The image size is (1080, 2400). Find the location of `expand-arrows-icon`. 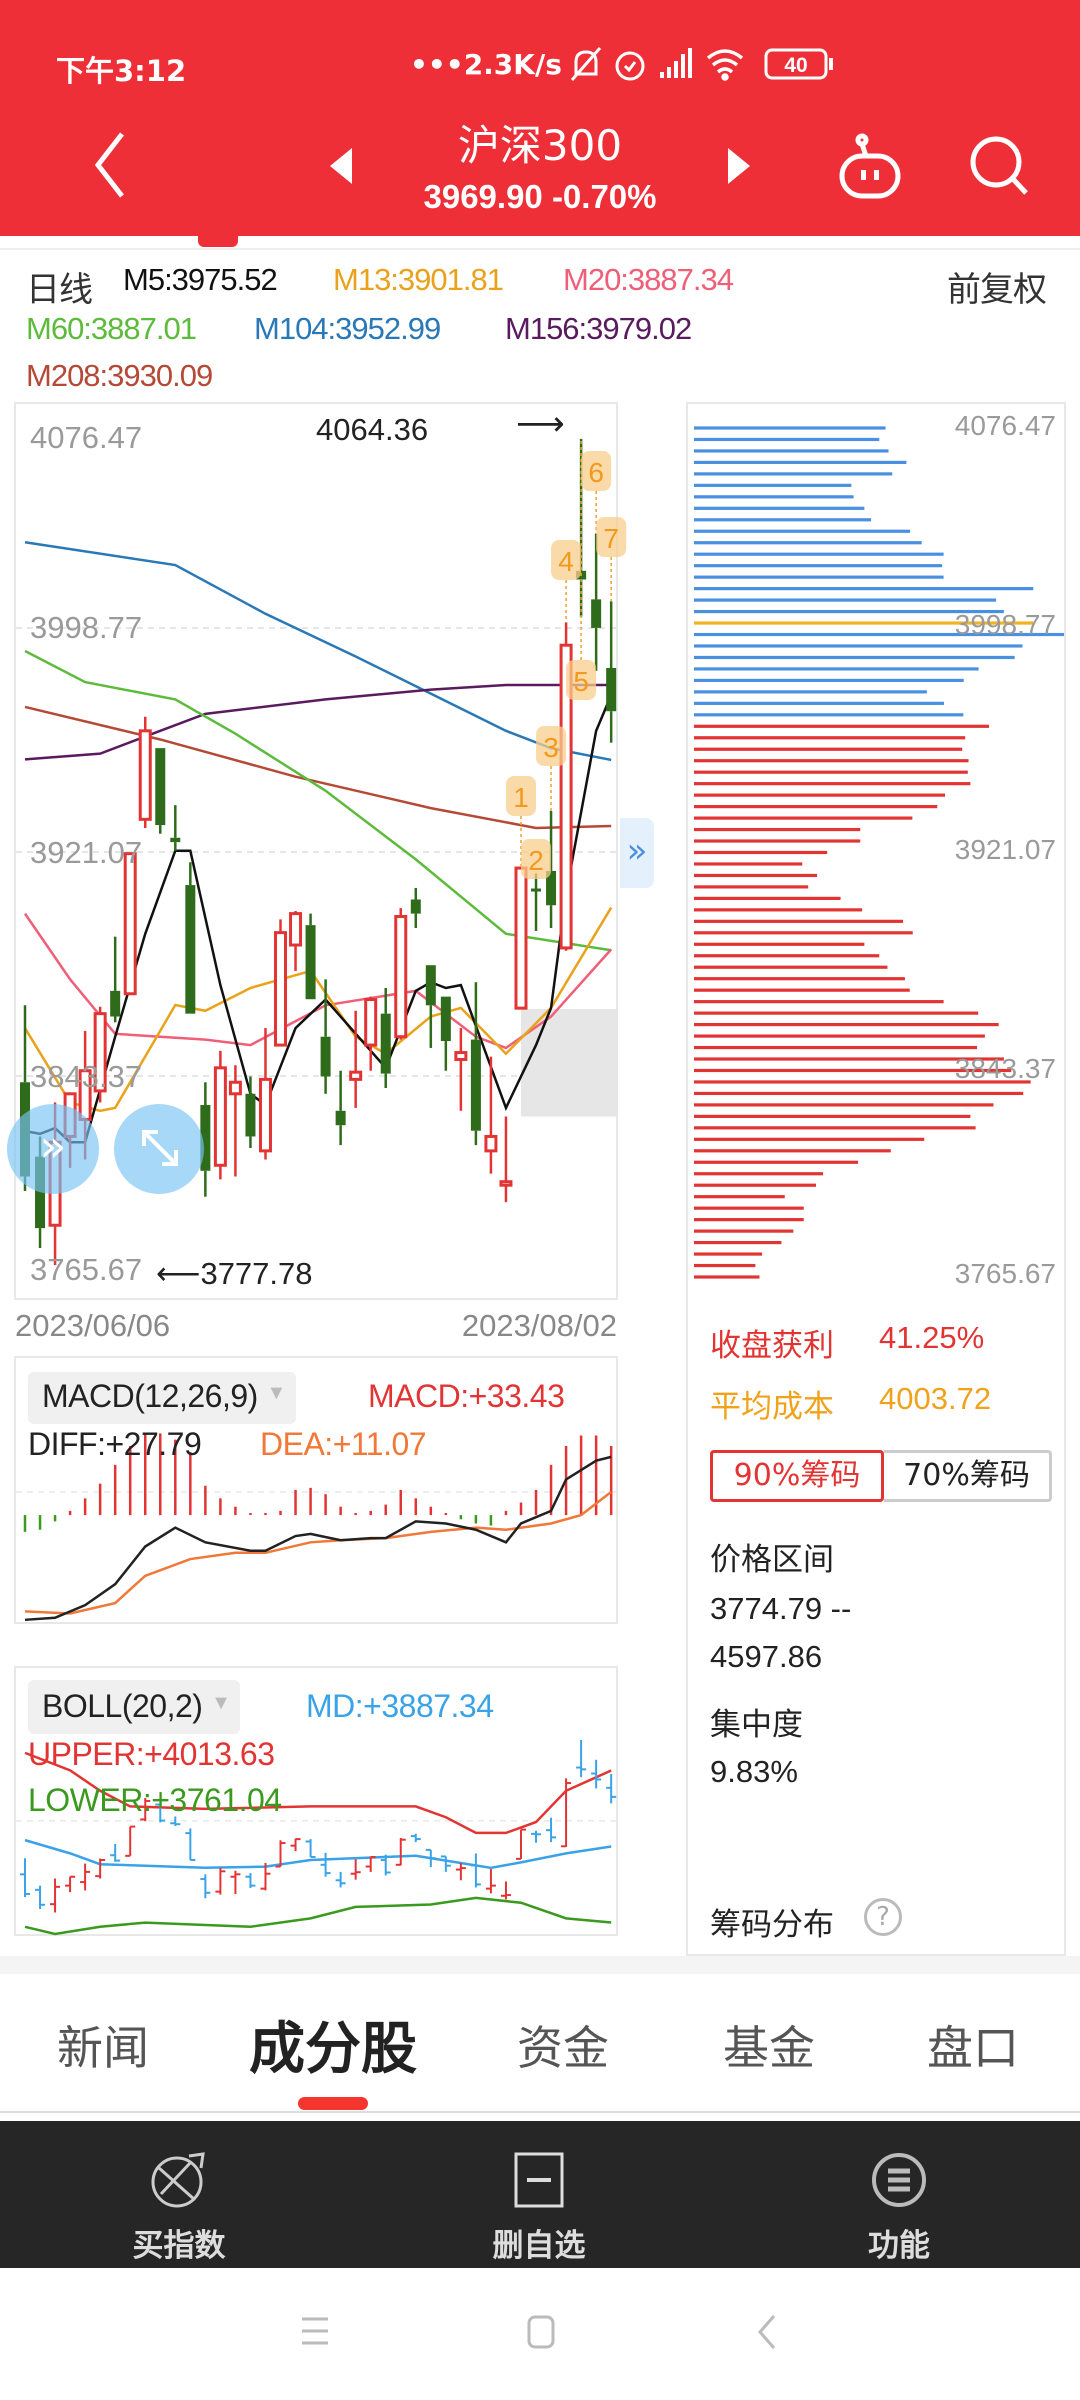

expand-arrows-icon is located at coordinates (160, 1148).